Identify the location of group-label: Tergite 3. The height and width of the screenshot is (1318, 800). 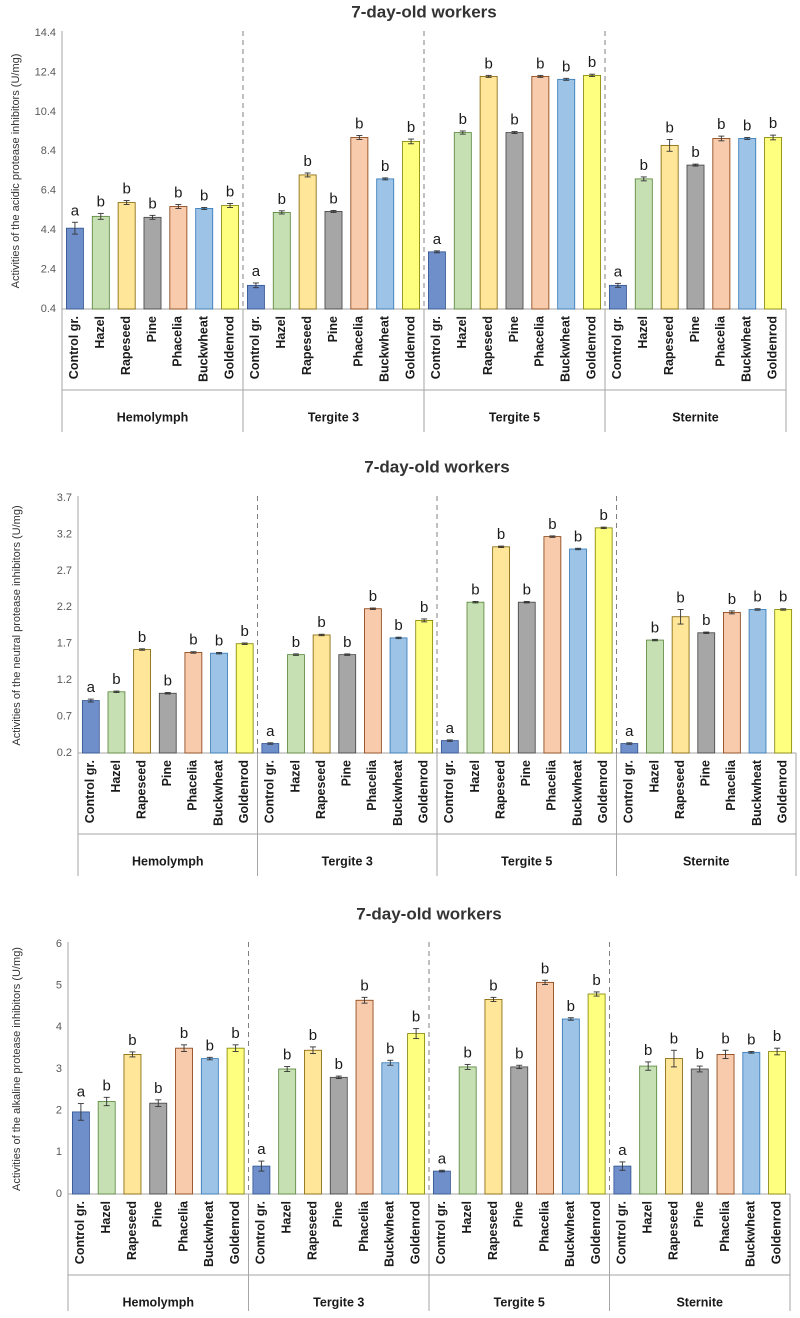
(347, 861).